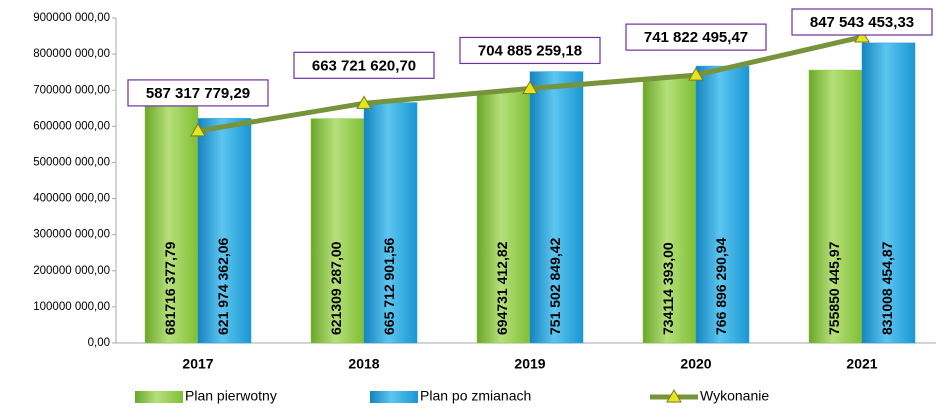 The height and width of the screenshot is (412, 936). Describe the element at coordinates (887, 288) in the screenshot. I see `value-label: 831008 454,87` at that location.